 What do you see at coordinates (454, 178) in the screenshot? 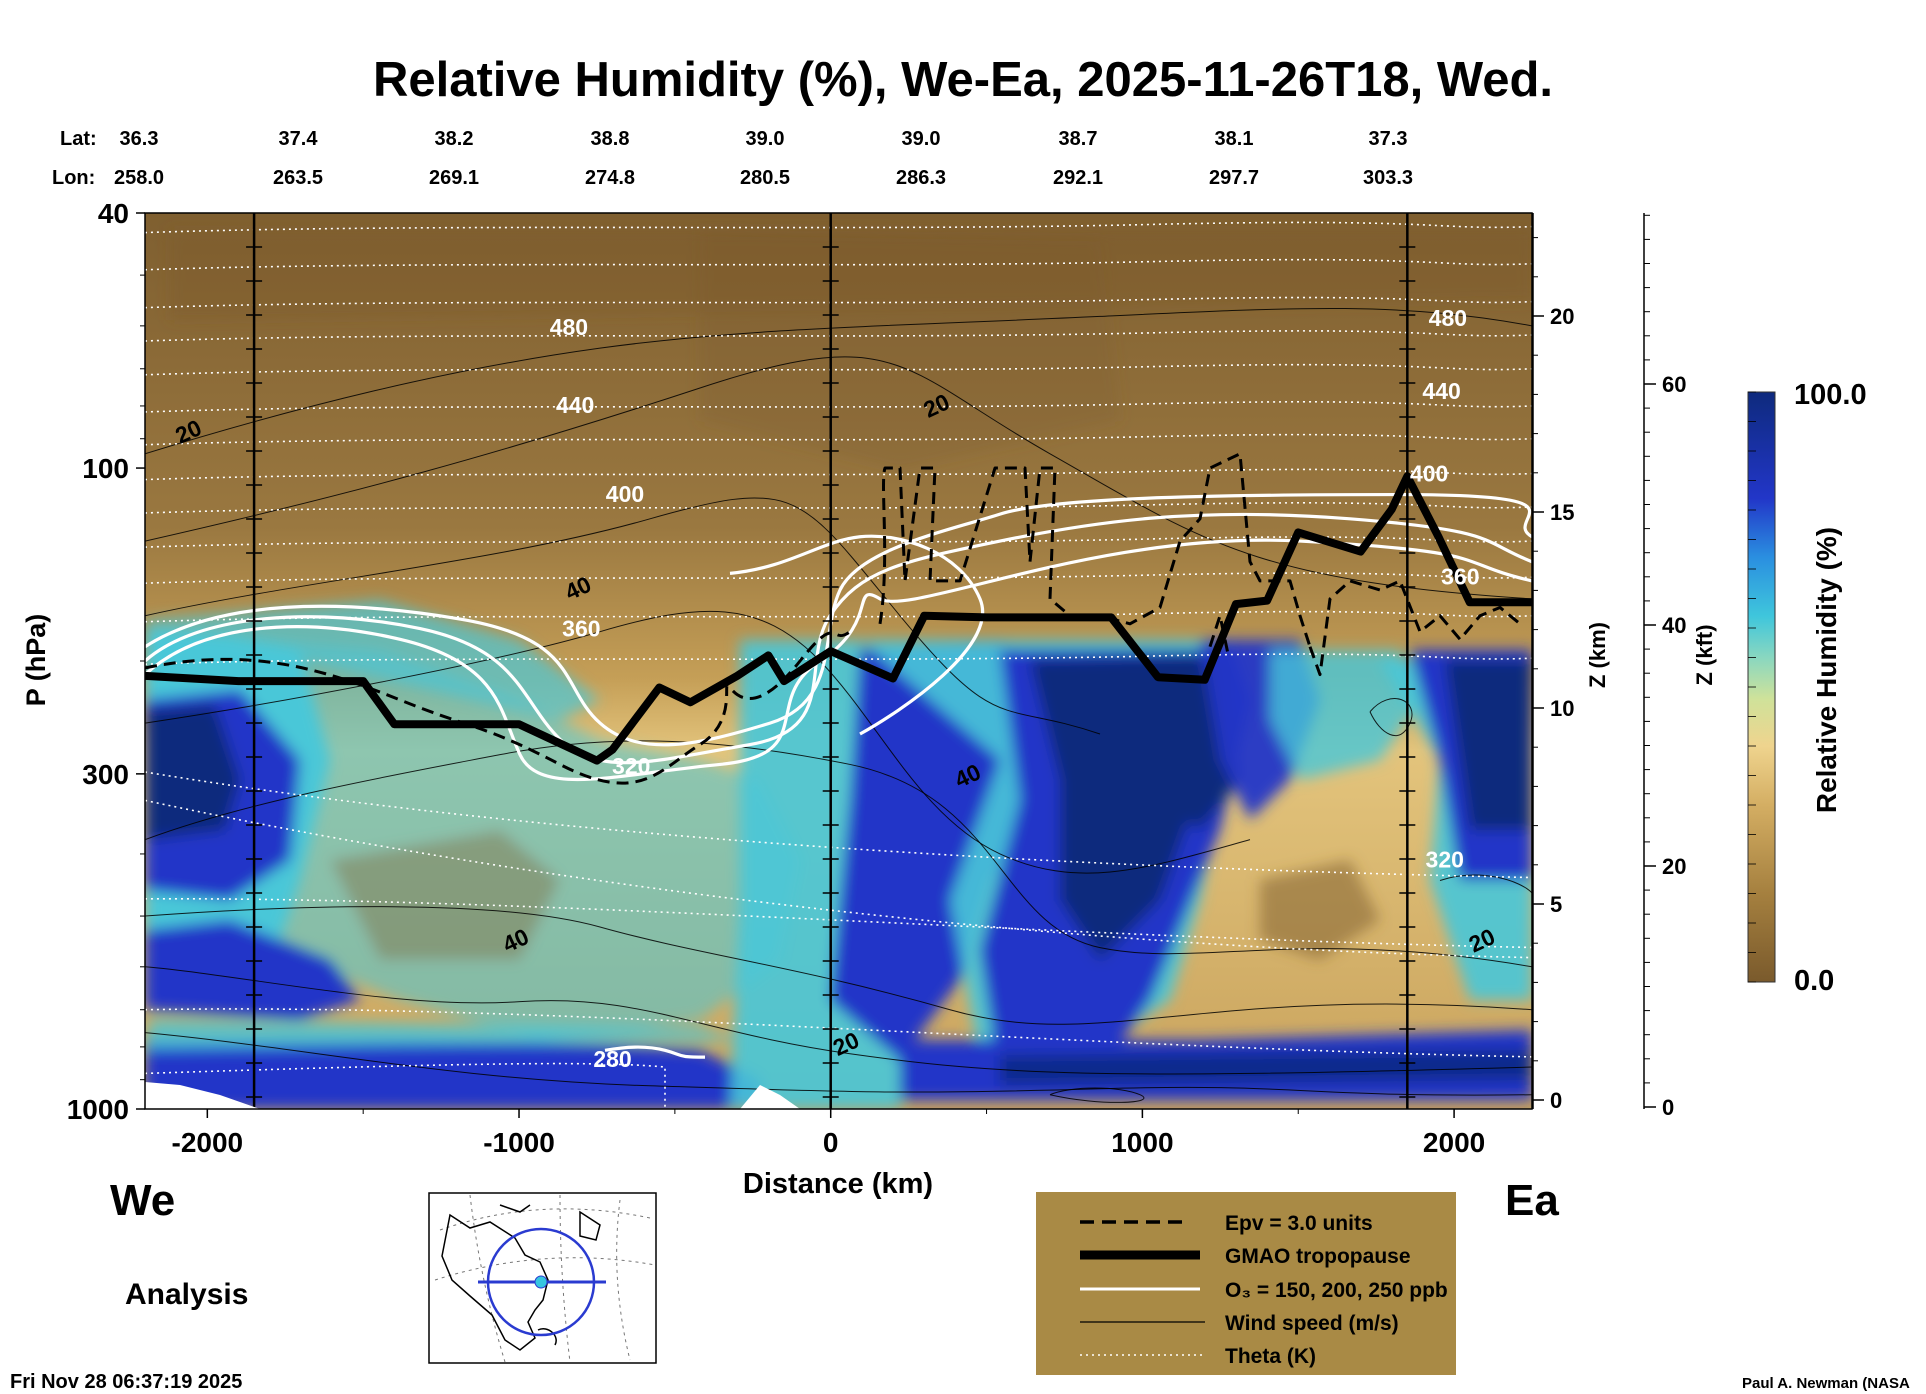
I see `lon-value: 269.1` at bounding box center [454, 178].